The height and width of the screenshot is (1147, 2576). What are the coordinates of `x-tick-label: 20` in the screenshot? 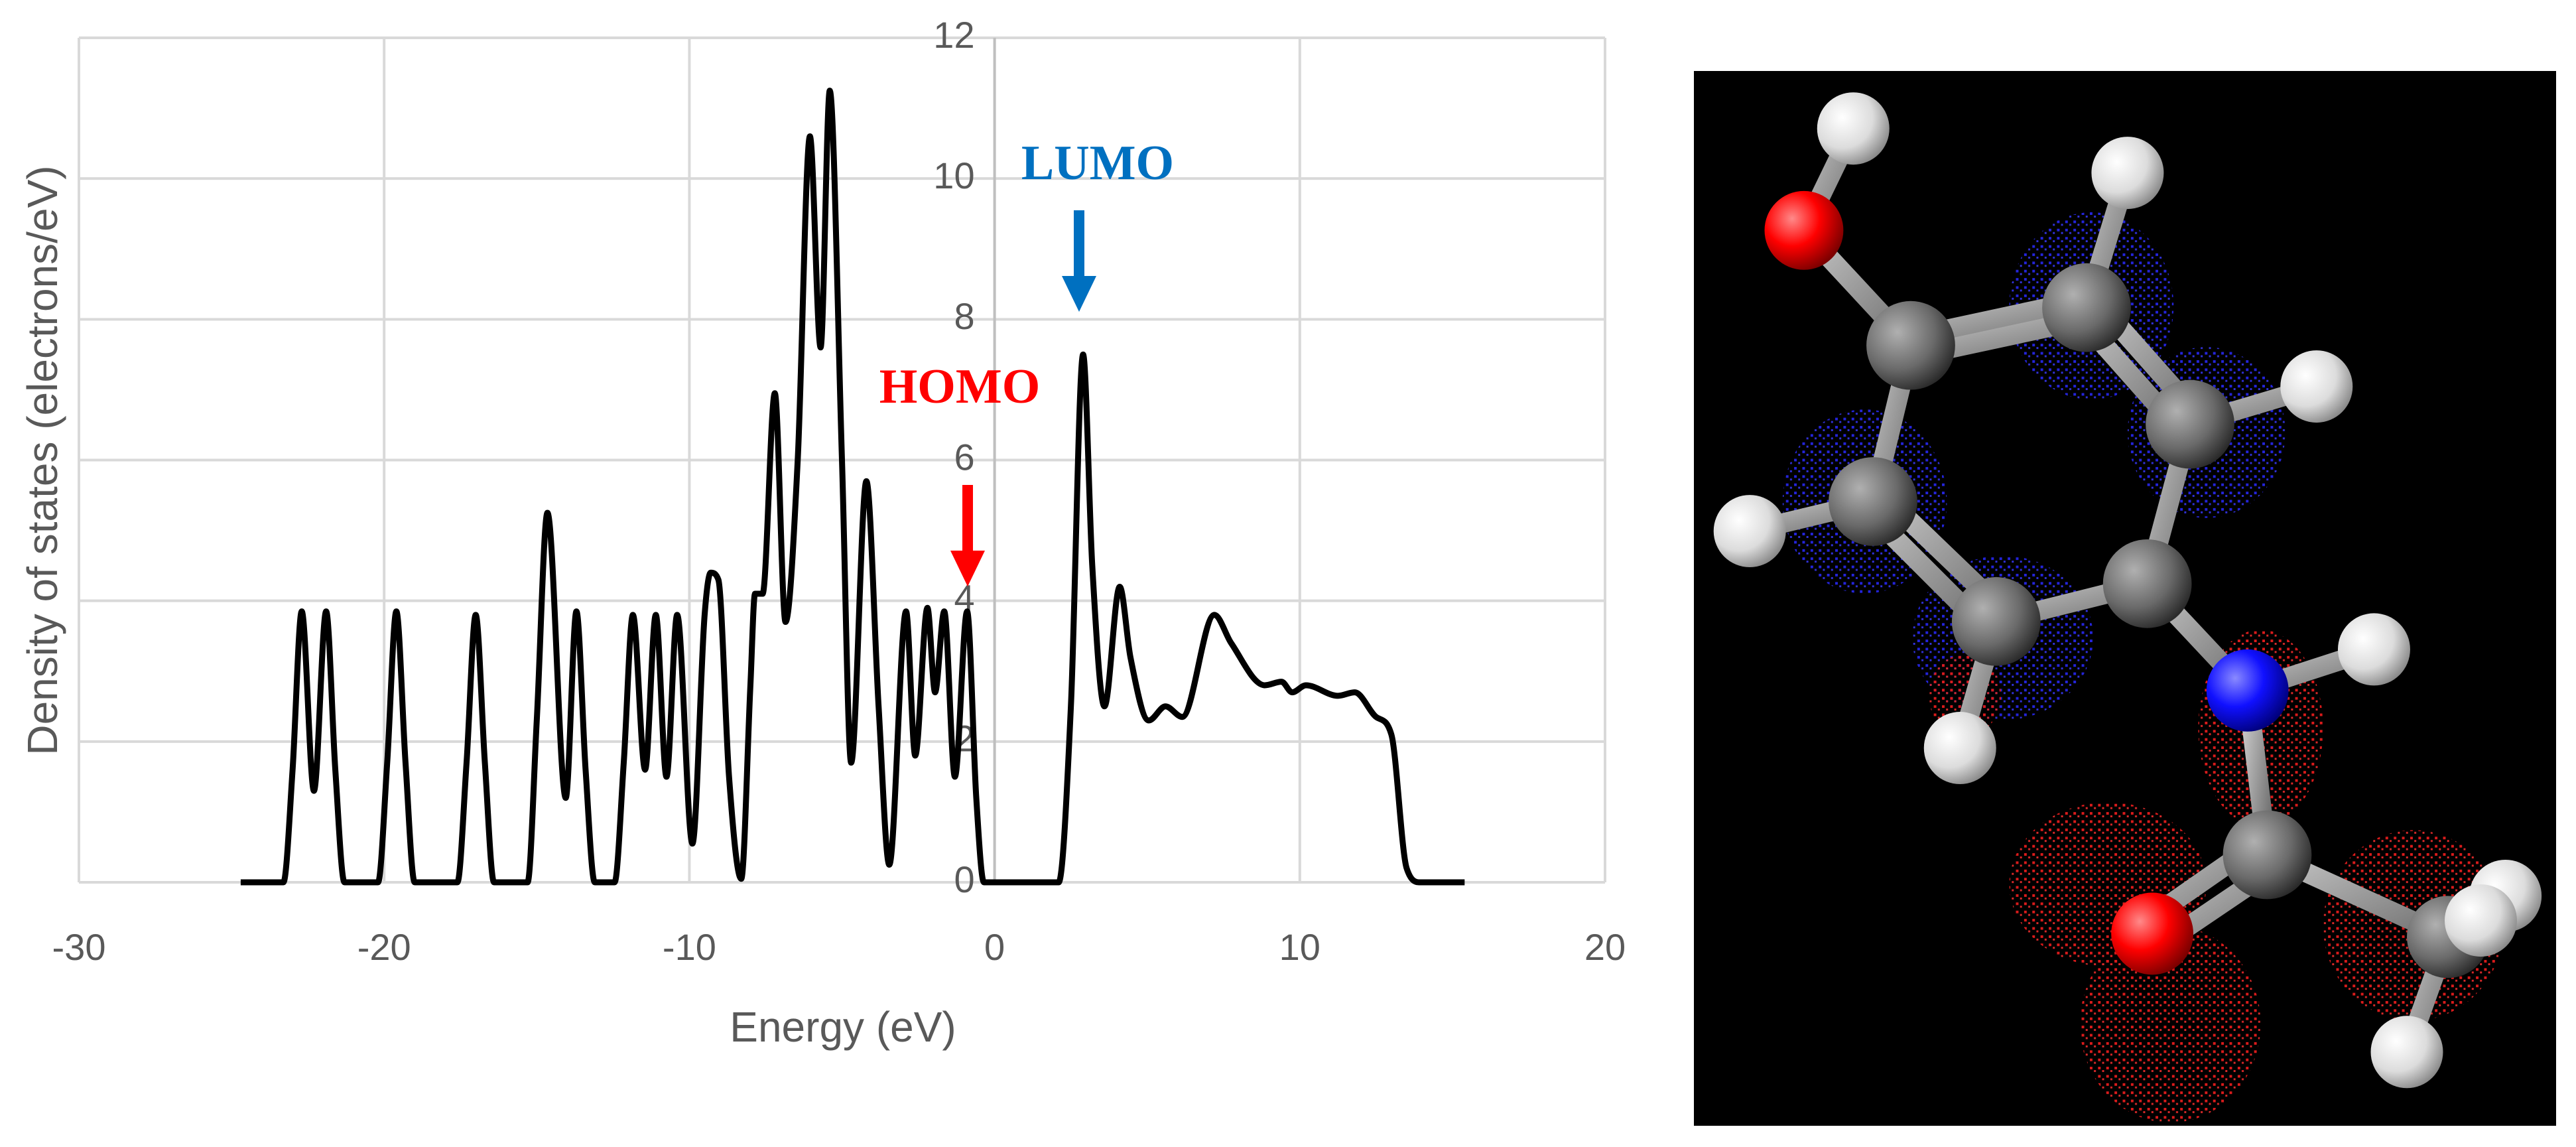 It's located at (1605, 947).